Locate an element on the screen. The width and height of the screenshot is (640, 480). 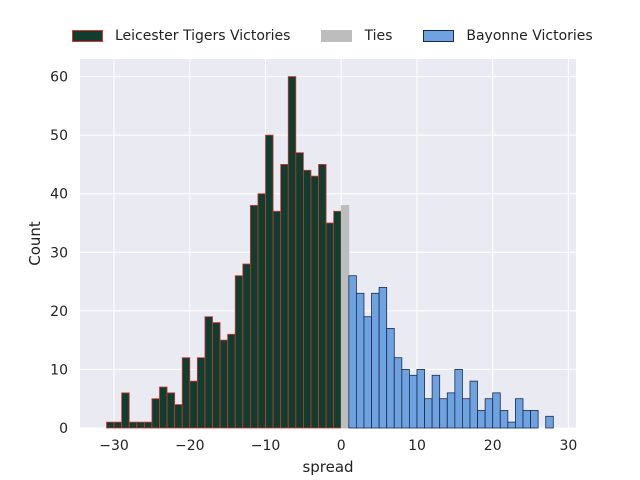
legend-label-ties: Ties is located at coordinates (378, 36).